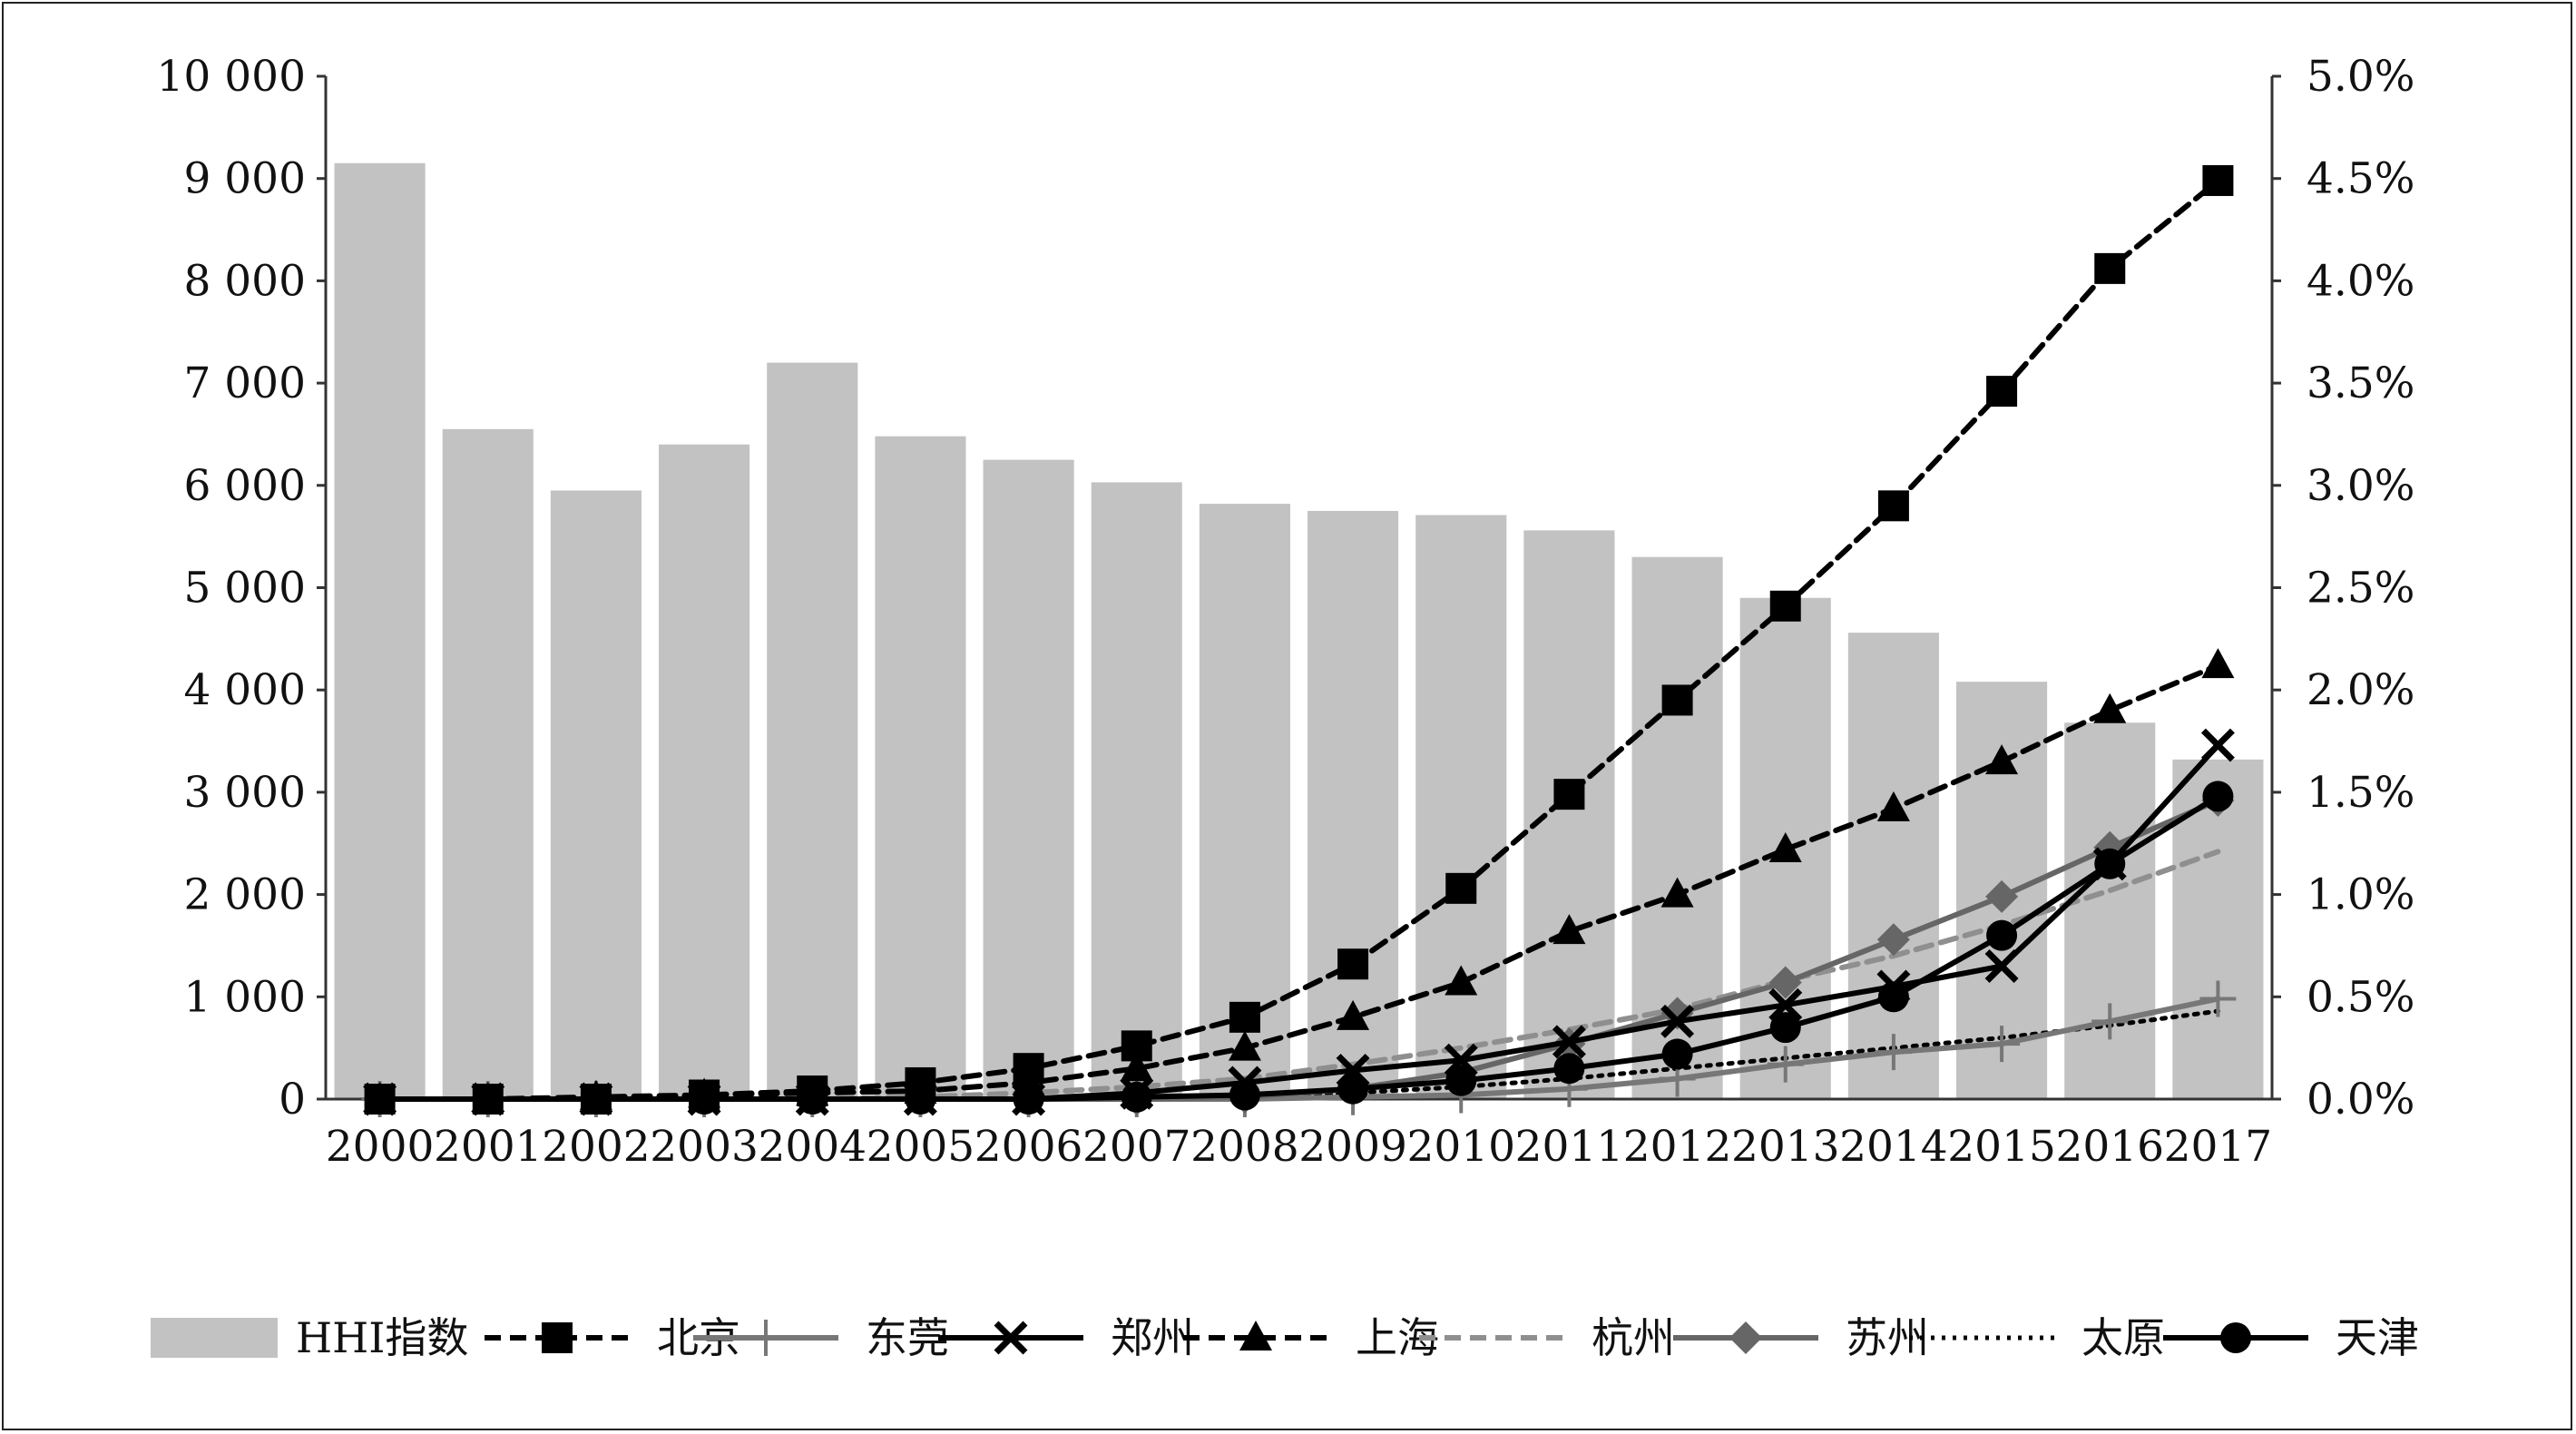 The height and width of the screenshot is (1434, 2576). I want to click on bar-hhi-2016, so click(2110, 910).